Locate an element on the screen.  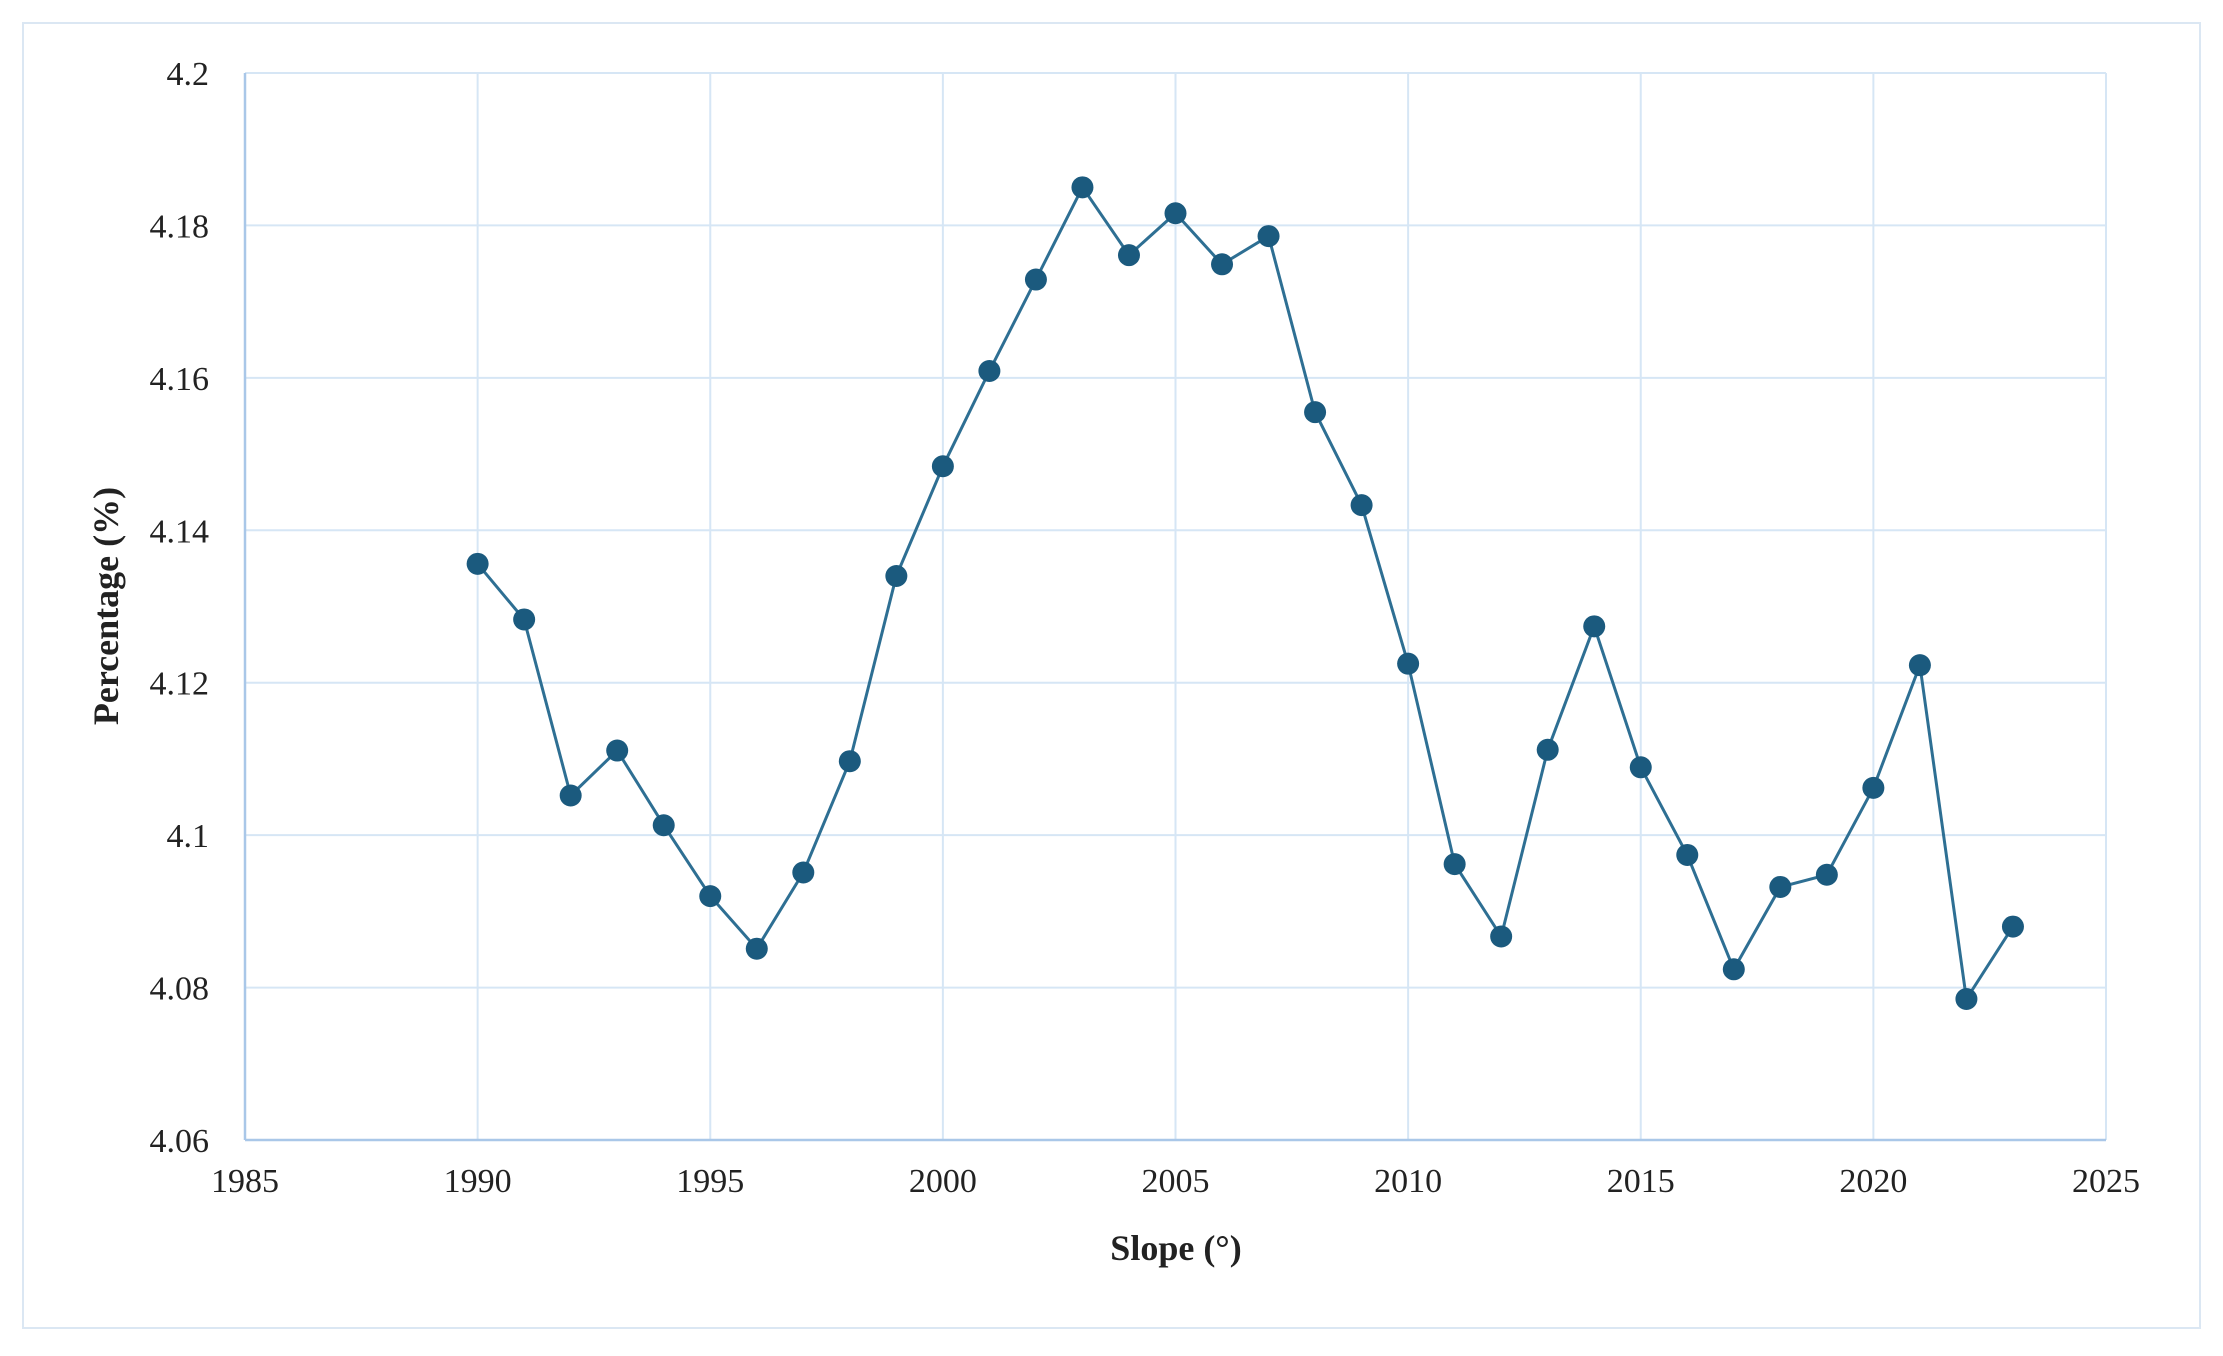
y-tick-label: 4.16 is located at coordinates (180, 379).